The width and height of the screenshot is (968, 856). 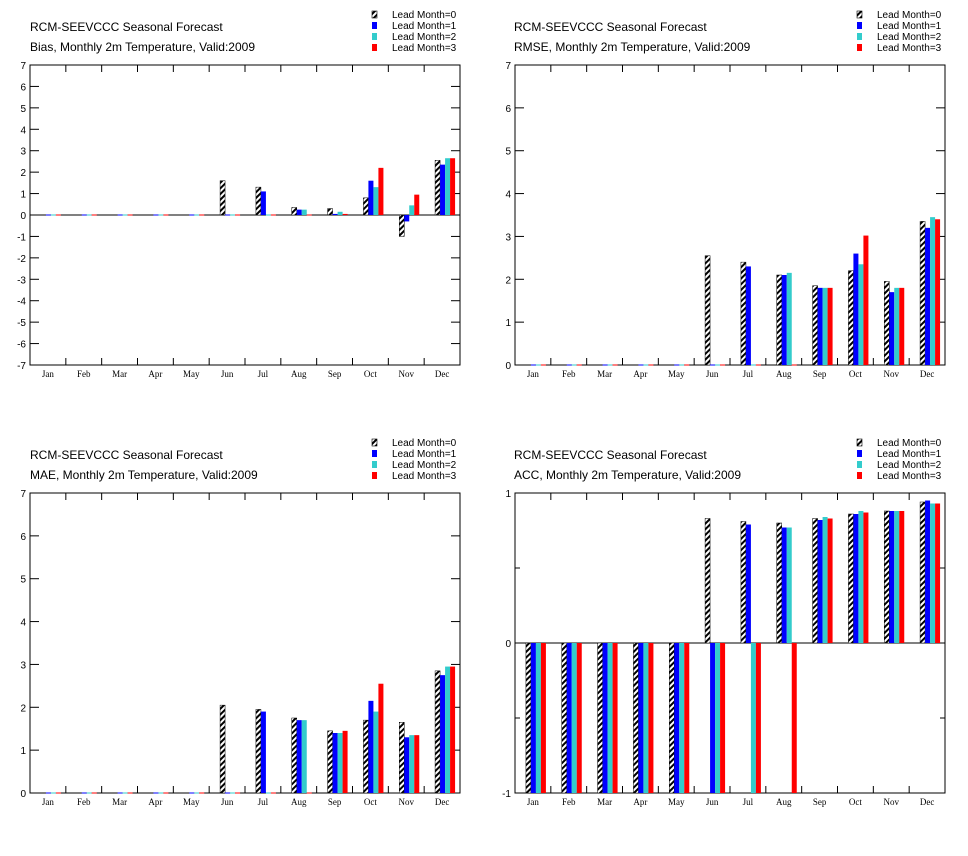 I want to click on x-tick-label: Feb, so click(x=84, y=802).